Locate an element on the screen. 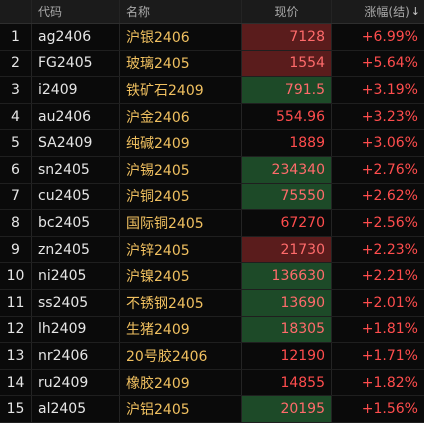  contract-name: 生猪2409 is located at coordinates (181, 329).